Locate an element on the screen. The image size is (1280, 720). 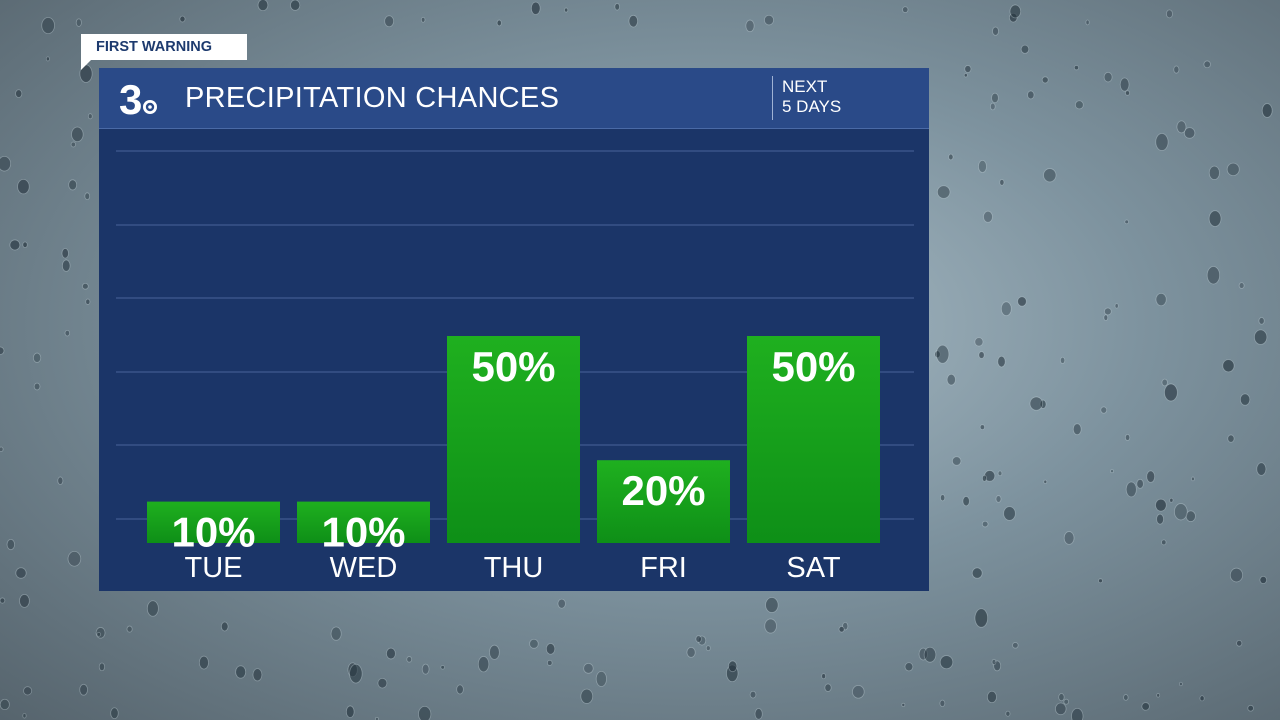
bar-wed is located at coordinates (363, 522).